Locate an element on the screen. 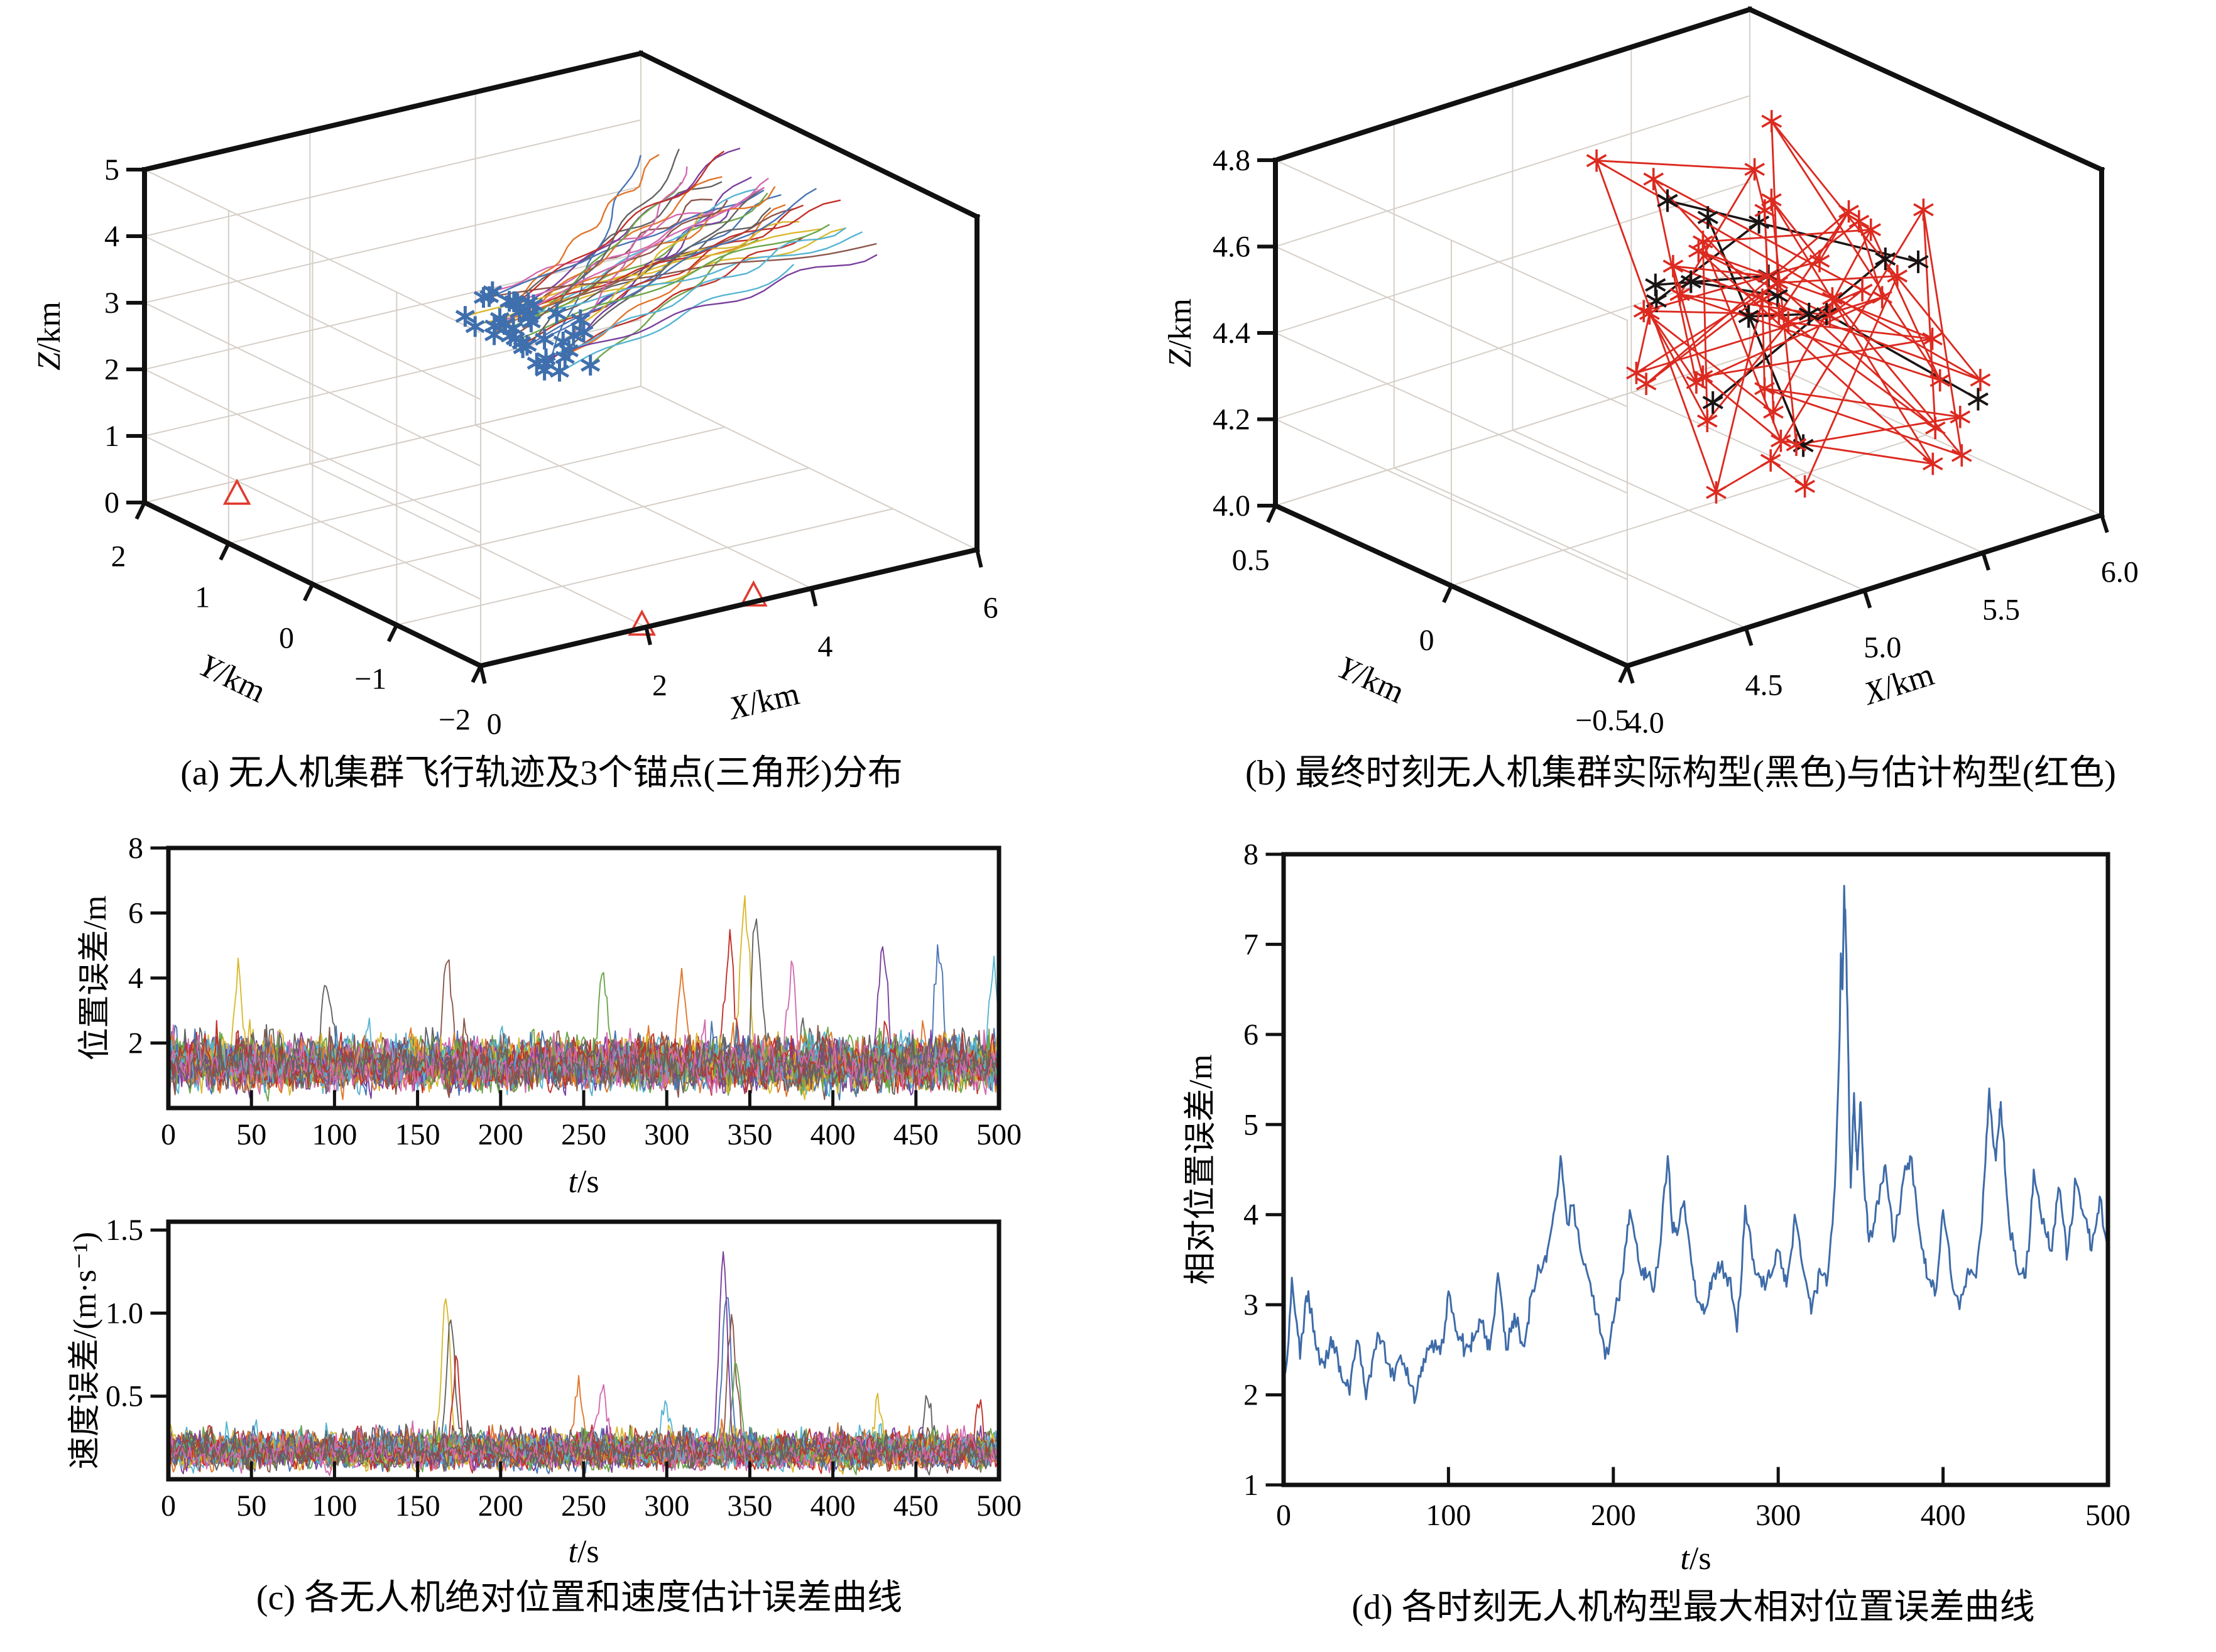  svg-text: 6 is located at coordinates (990, 607).